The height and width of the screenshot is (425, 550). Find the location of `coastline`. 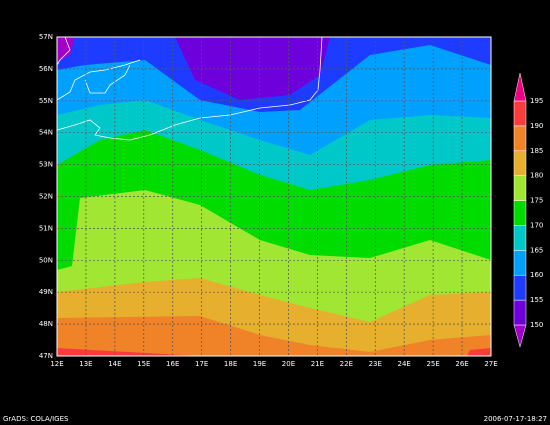

coastline is located at coordinates (190, 89).